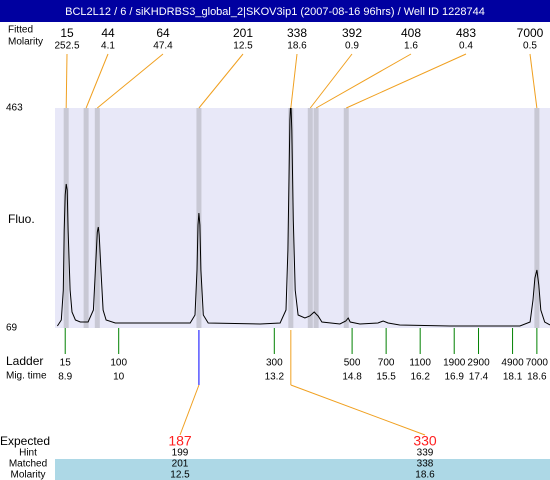 The height and width of the screenshot is (480, 550). I want to click on row-label: Hint, so click(28, 453).